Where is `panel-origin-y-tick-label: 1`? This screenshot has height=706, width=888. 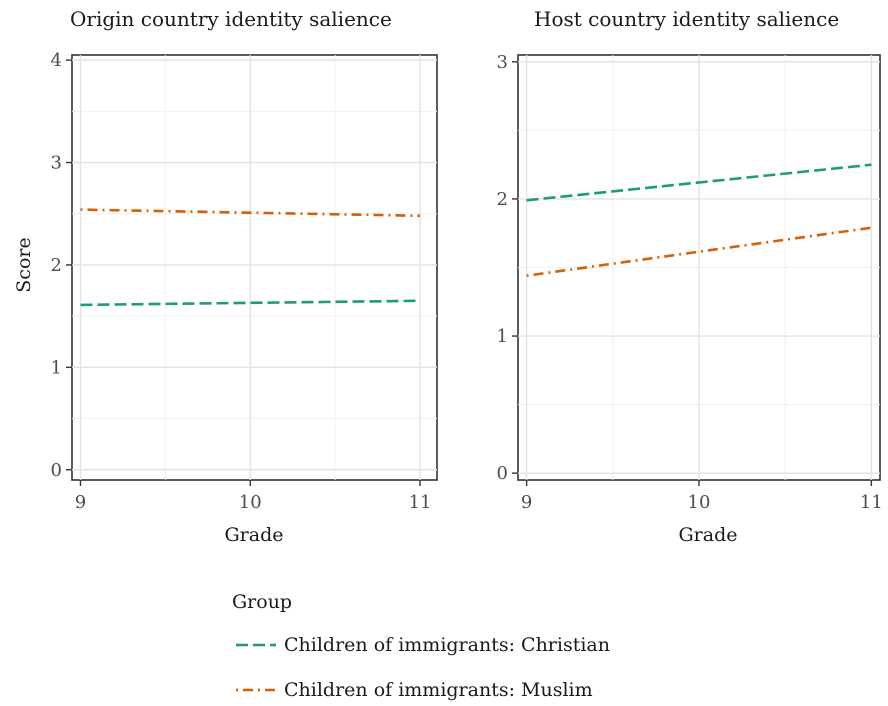
panel-origin-y-tick-label: 1 is located at coordinates (56, 367).